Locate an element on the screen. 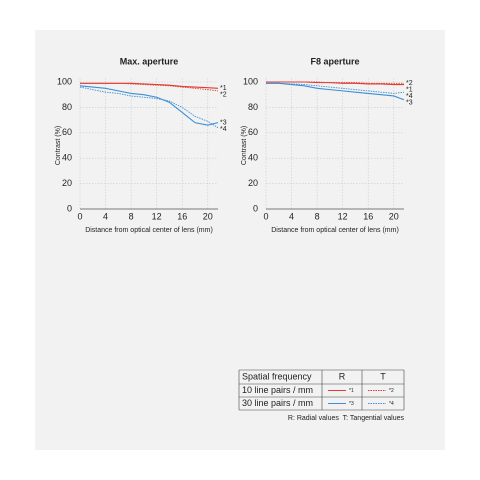 The height and width of the screenshot is (480, 480). table-header: R is located at coordinates (342, 376).